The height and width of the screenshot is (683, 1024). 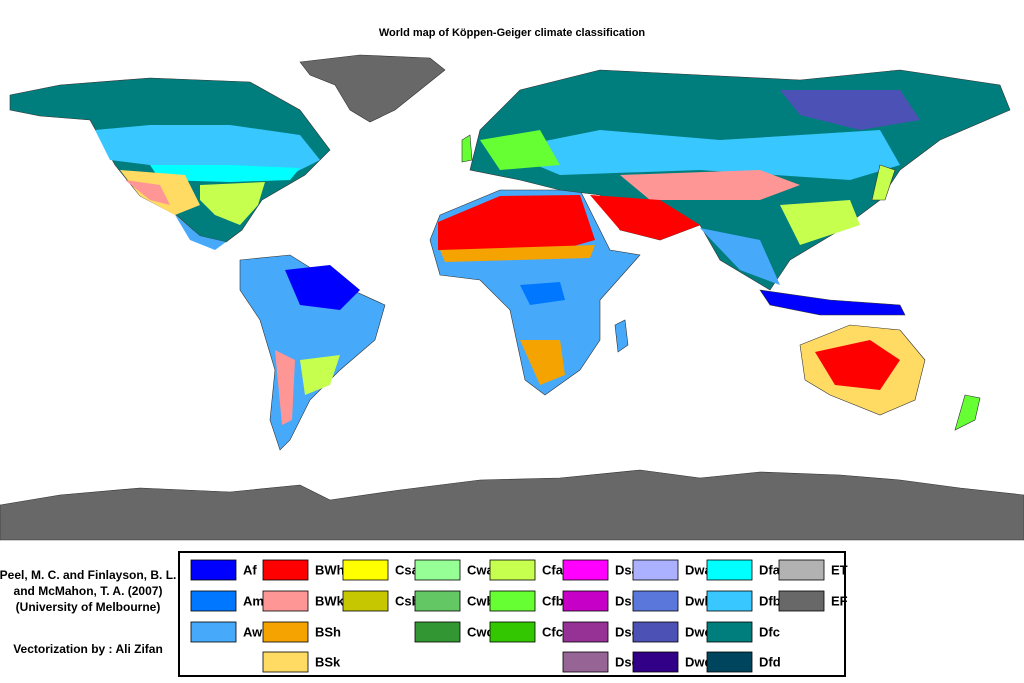 I want to click on antarctica, so click(x=512, y=505).